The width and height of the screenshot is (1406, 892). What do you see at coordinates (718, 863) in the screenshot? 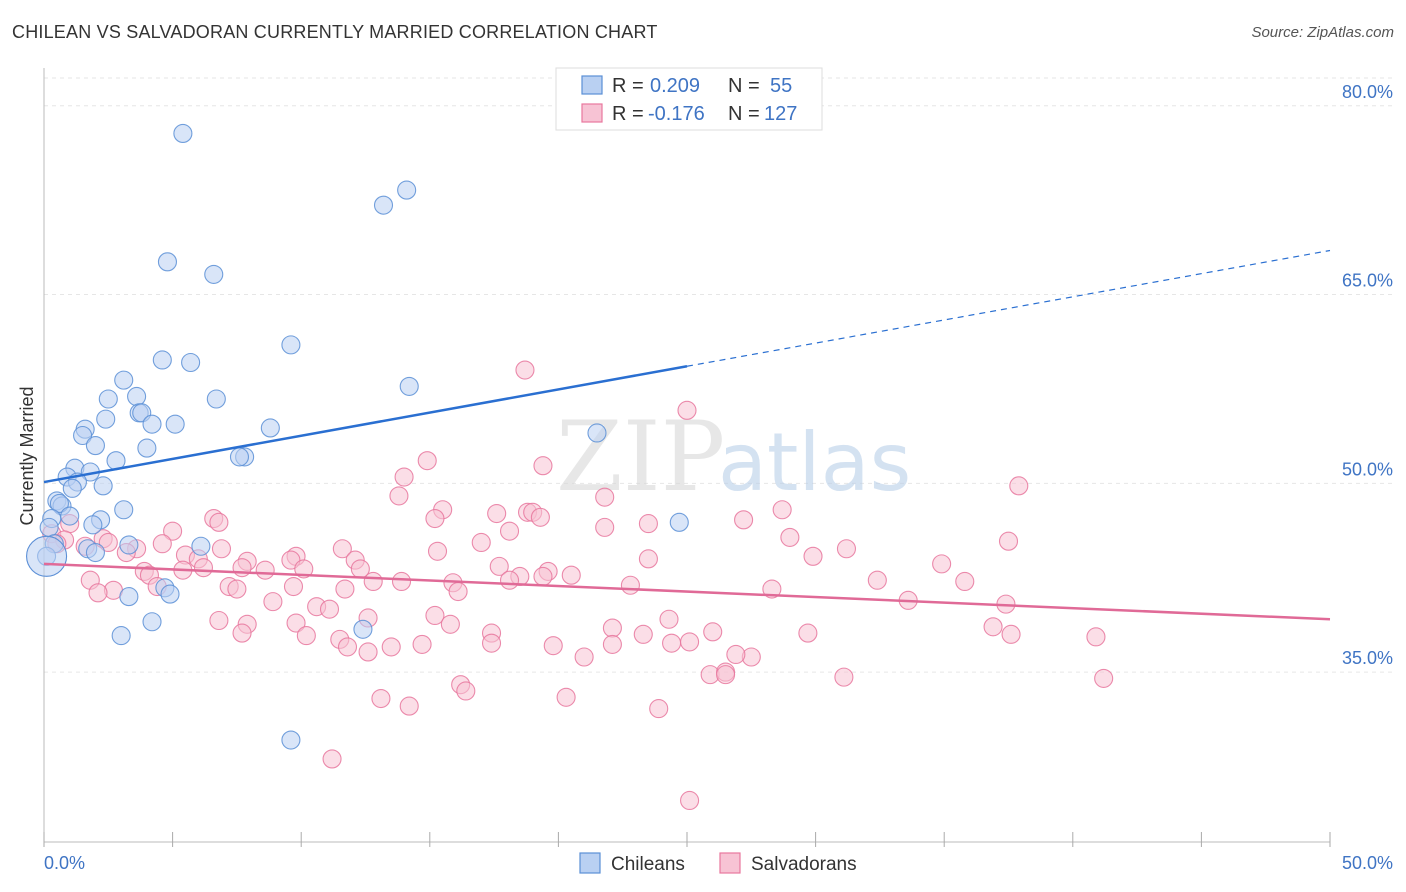
I see `bottom-legend: Chileans Salvadorans` at bounding box center [718, 863].